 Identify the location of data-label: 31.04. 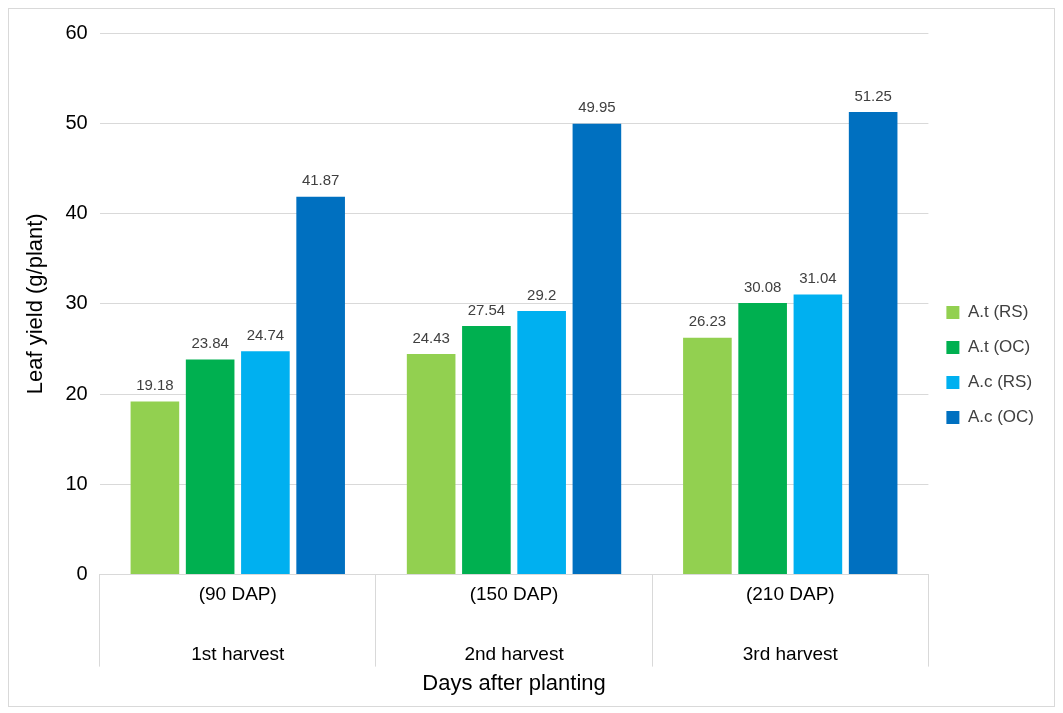
(818, 278).